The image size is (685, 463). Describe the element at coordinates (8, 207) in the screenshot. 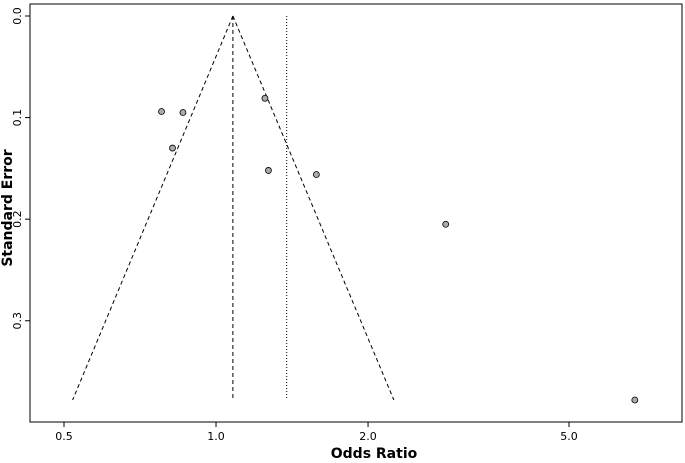

I see `y-axis-title: Standard Error` at that location.